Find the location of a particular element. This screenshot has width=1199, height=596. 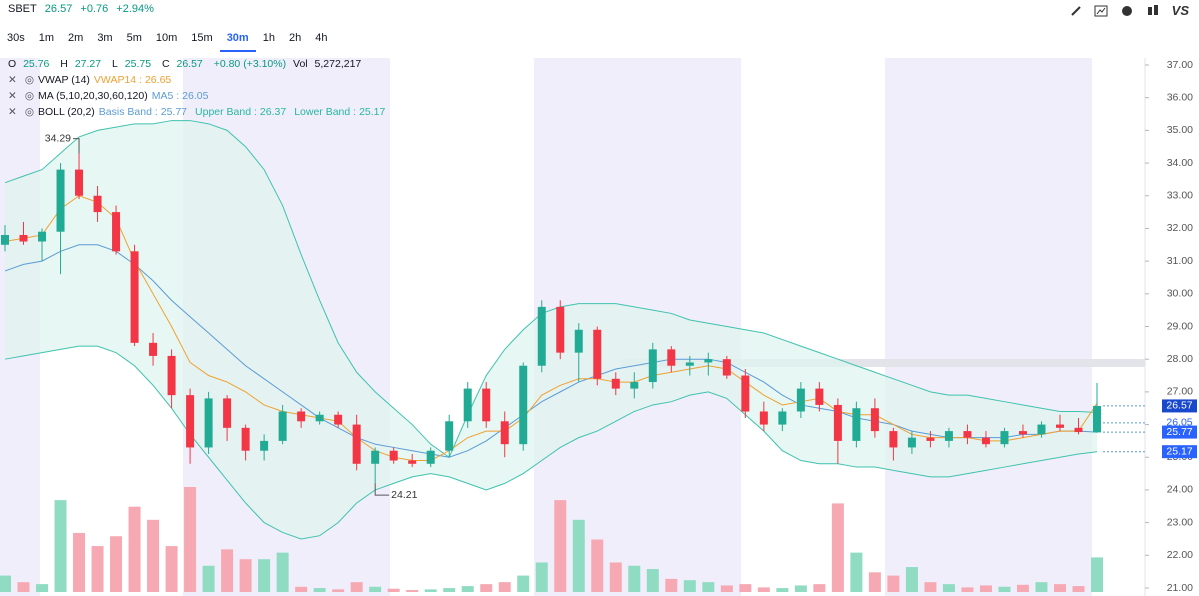

y-tick-label: 22.00 is located at coordinates (1180, 555).